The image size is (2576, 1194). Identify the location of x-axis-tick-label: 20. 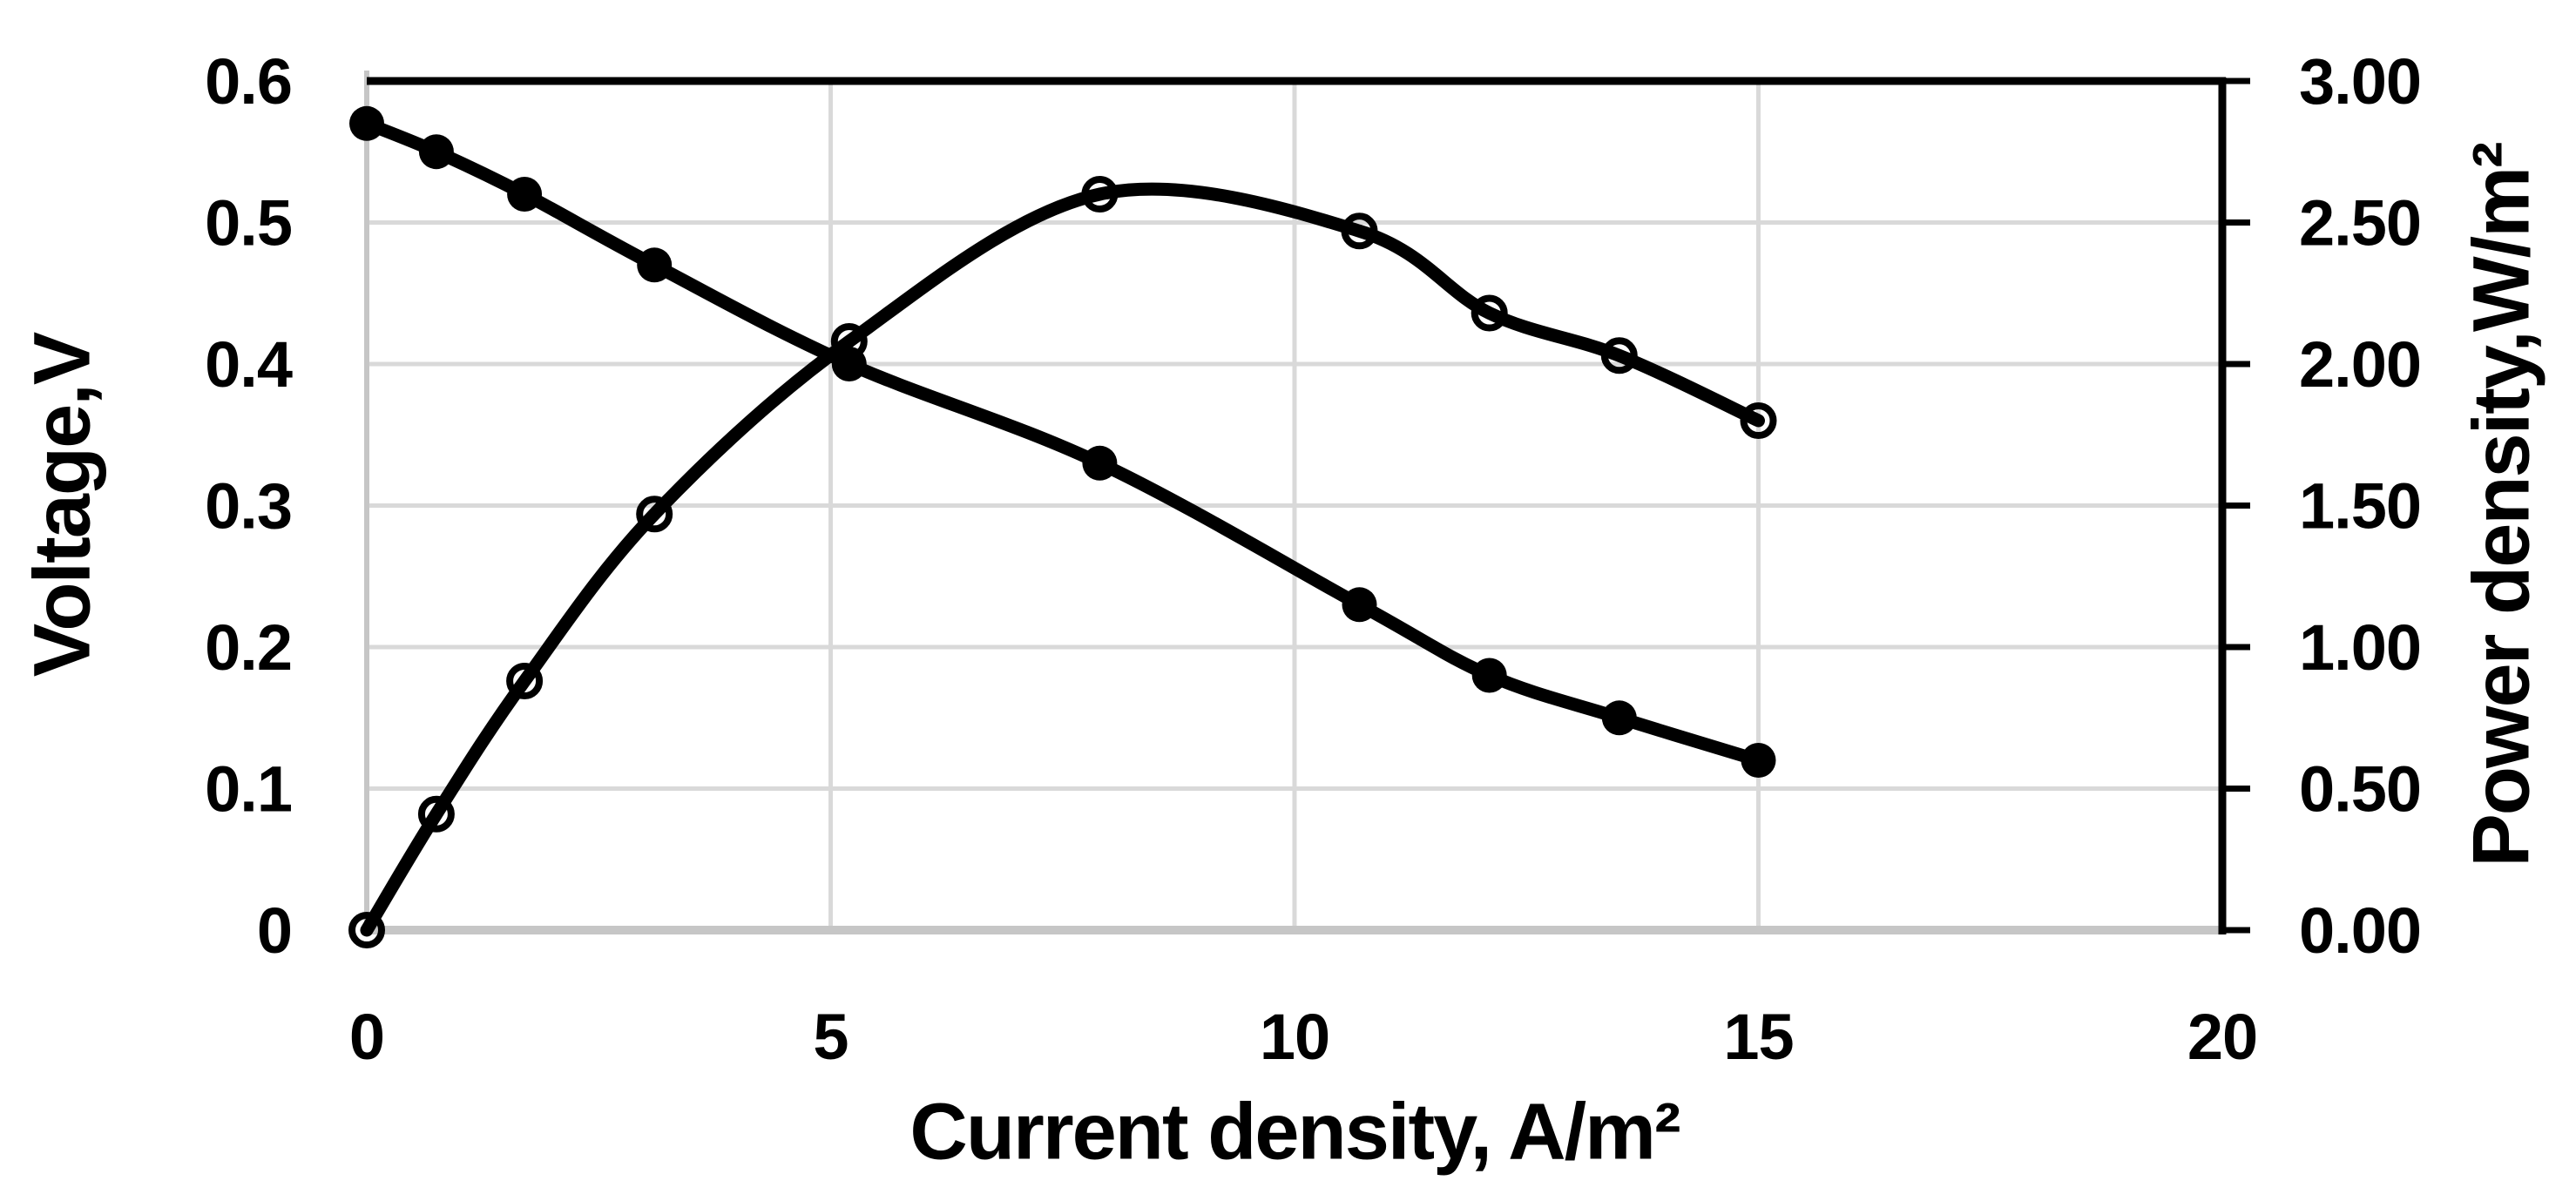
(2222, 1037).